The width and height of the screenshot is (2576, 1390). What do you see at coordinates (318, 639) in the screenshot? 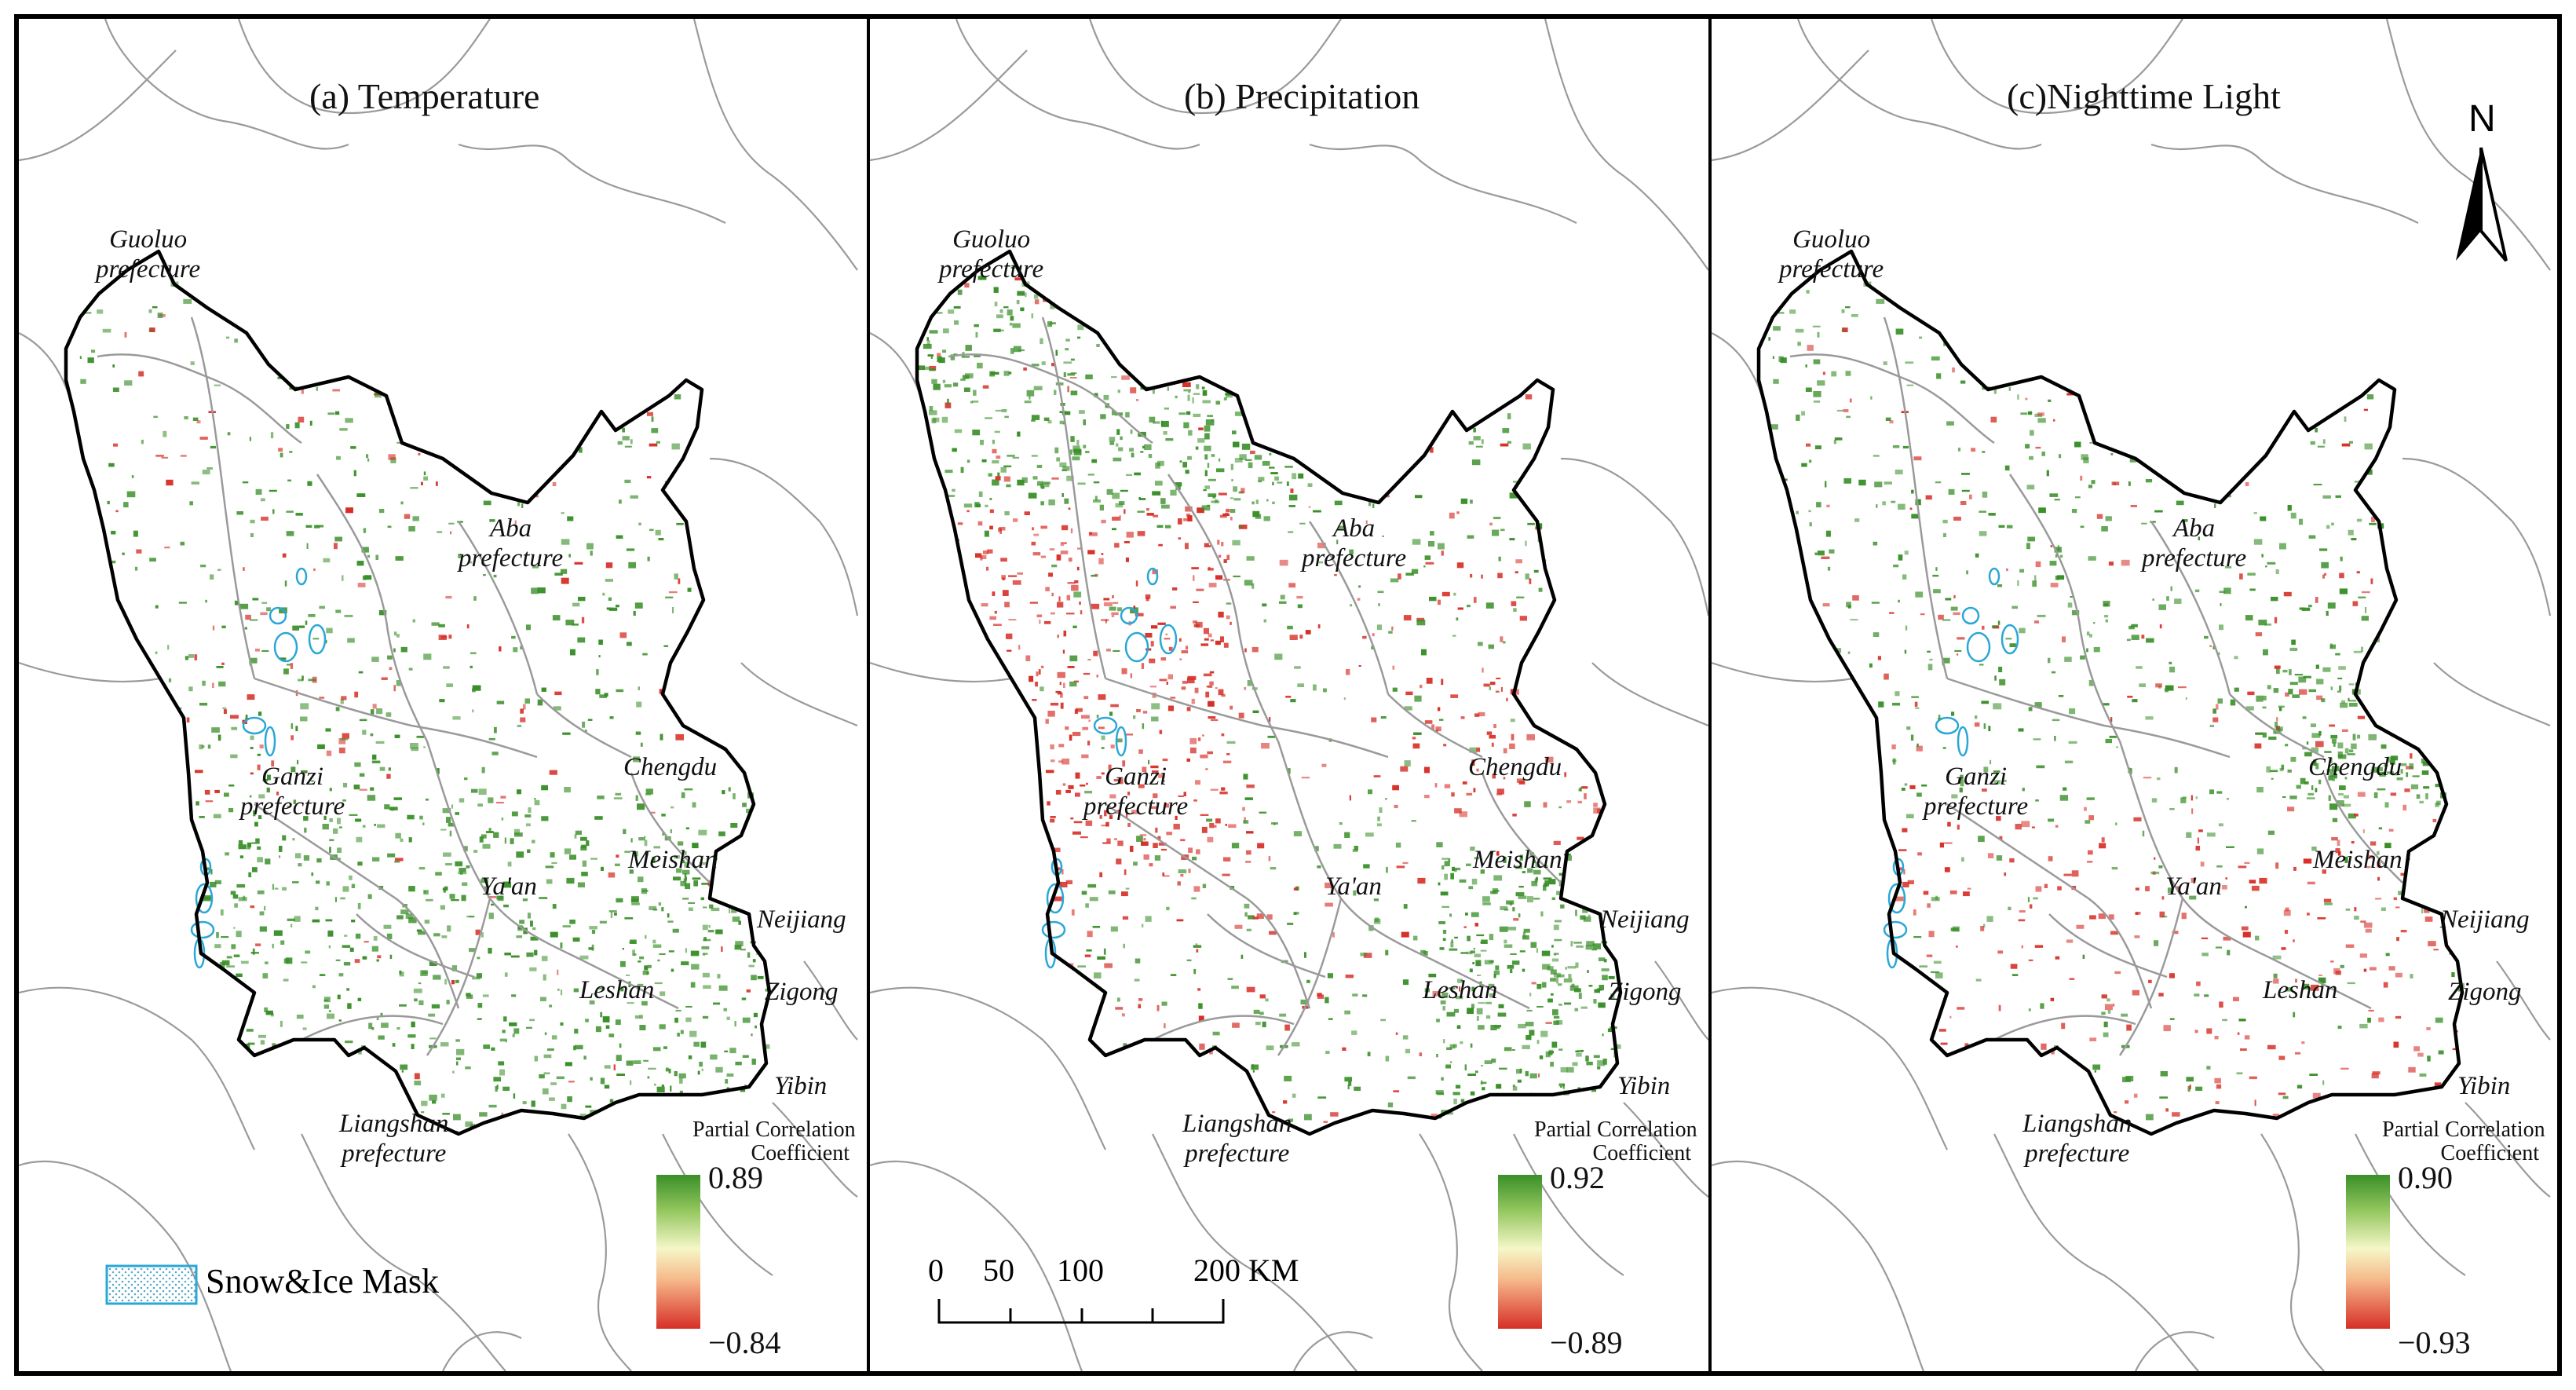
I see `snow-ice-patch` at bounding box center [318, 639].